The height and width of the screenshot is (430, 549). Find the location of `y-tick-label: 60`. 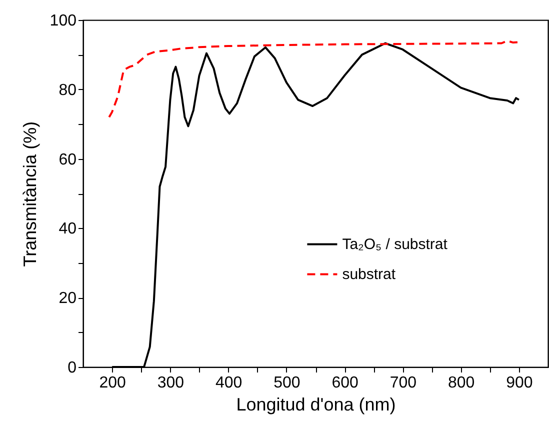

y-tick-label: 60 is located at coordinates (67, 159).